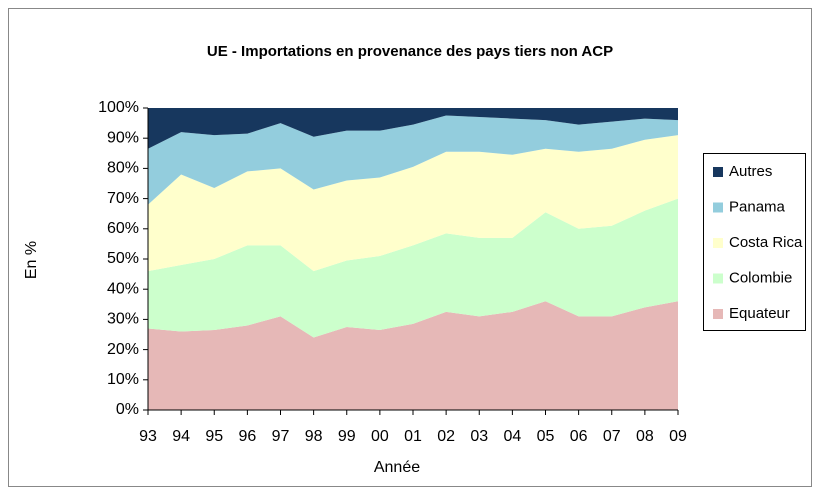 The image size is (818, 495). What do you see at coordinates (123, 349) in the screenshot?
I see `y-tick-label: 20%` at bounding box center [123, 349].